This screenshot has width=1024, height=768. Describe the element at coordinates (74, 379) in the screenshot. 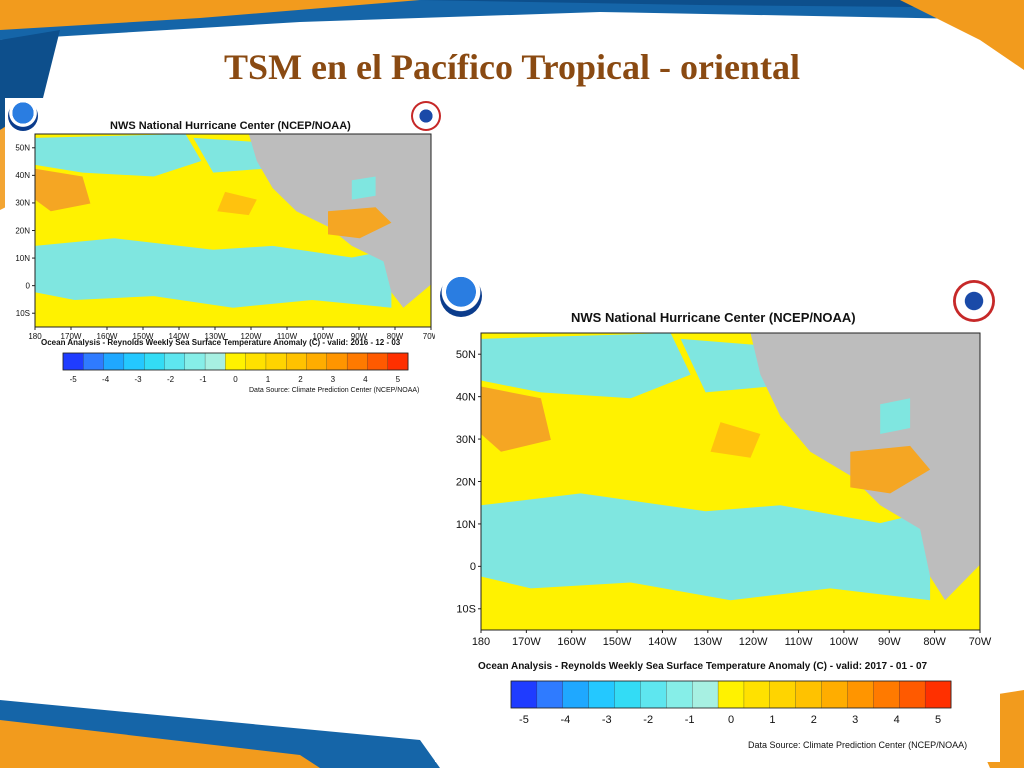

I see `colorbar-label: -5` at that location.